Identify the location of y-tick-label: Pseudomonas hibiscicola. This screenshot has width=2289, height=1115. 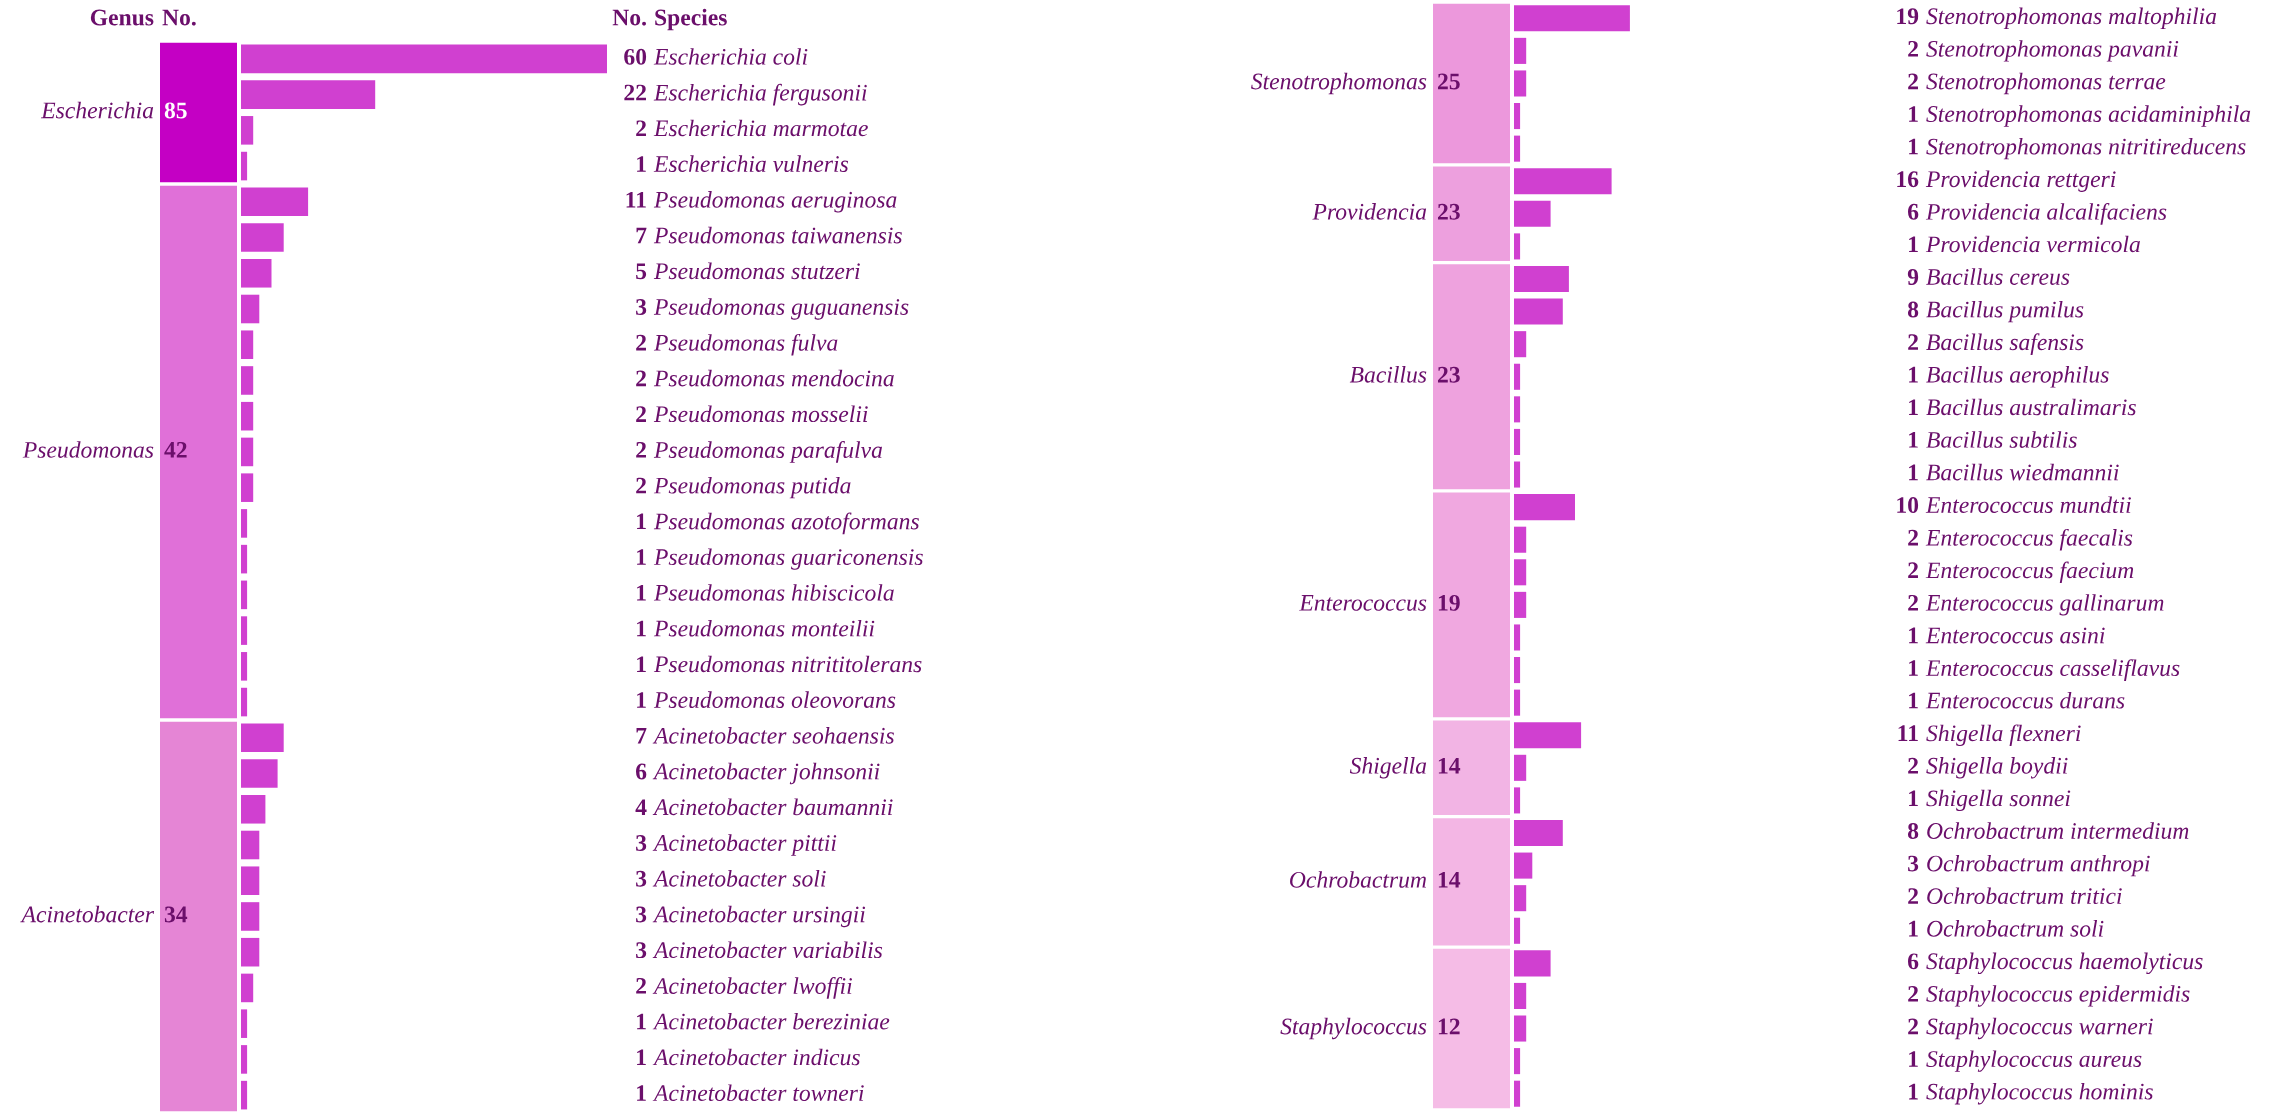
(773, 592).